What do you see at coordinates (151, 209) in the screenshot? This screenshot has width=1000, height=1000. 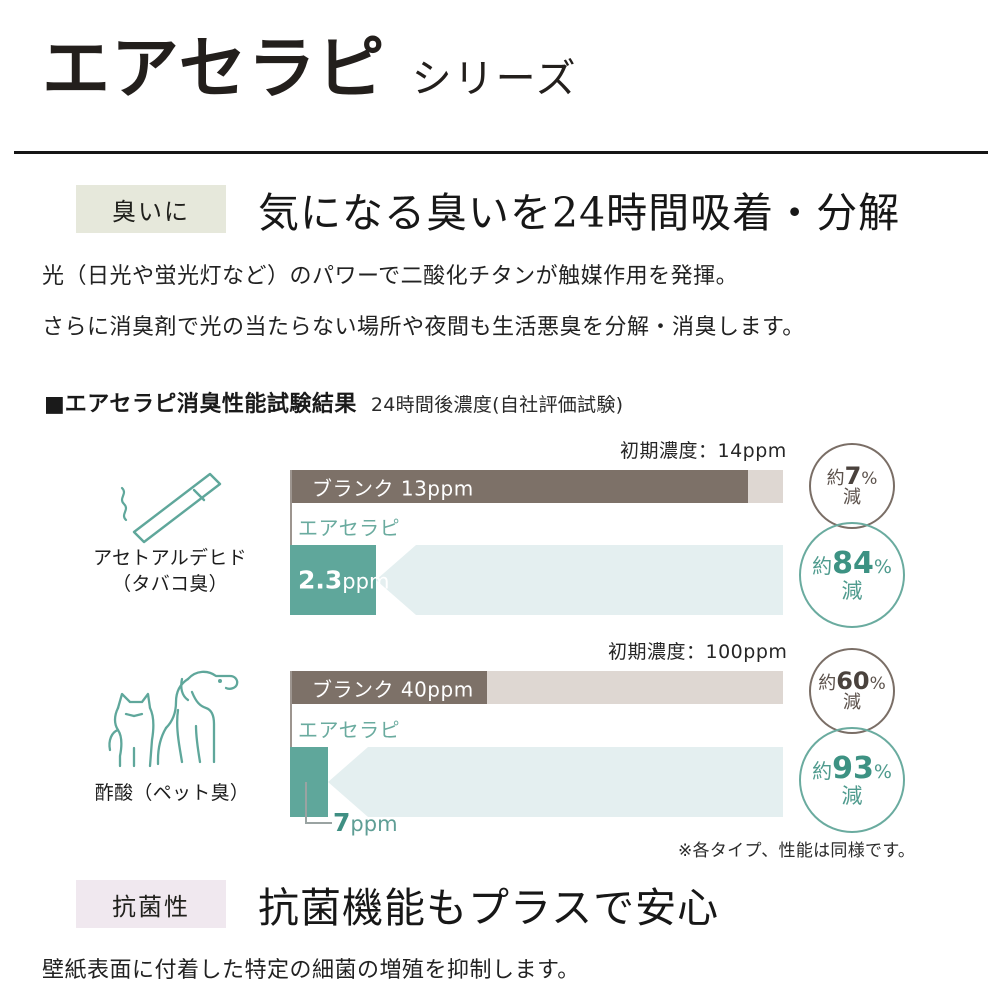 I see `odor-badge: 臭いに` at bounding box center [151, 209].